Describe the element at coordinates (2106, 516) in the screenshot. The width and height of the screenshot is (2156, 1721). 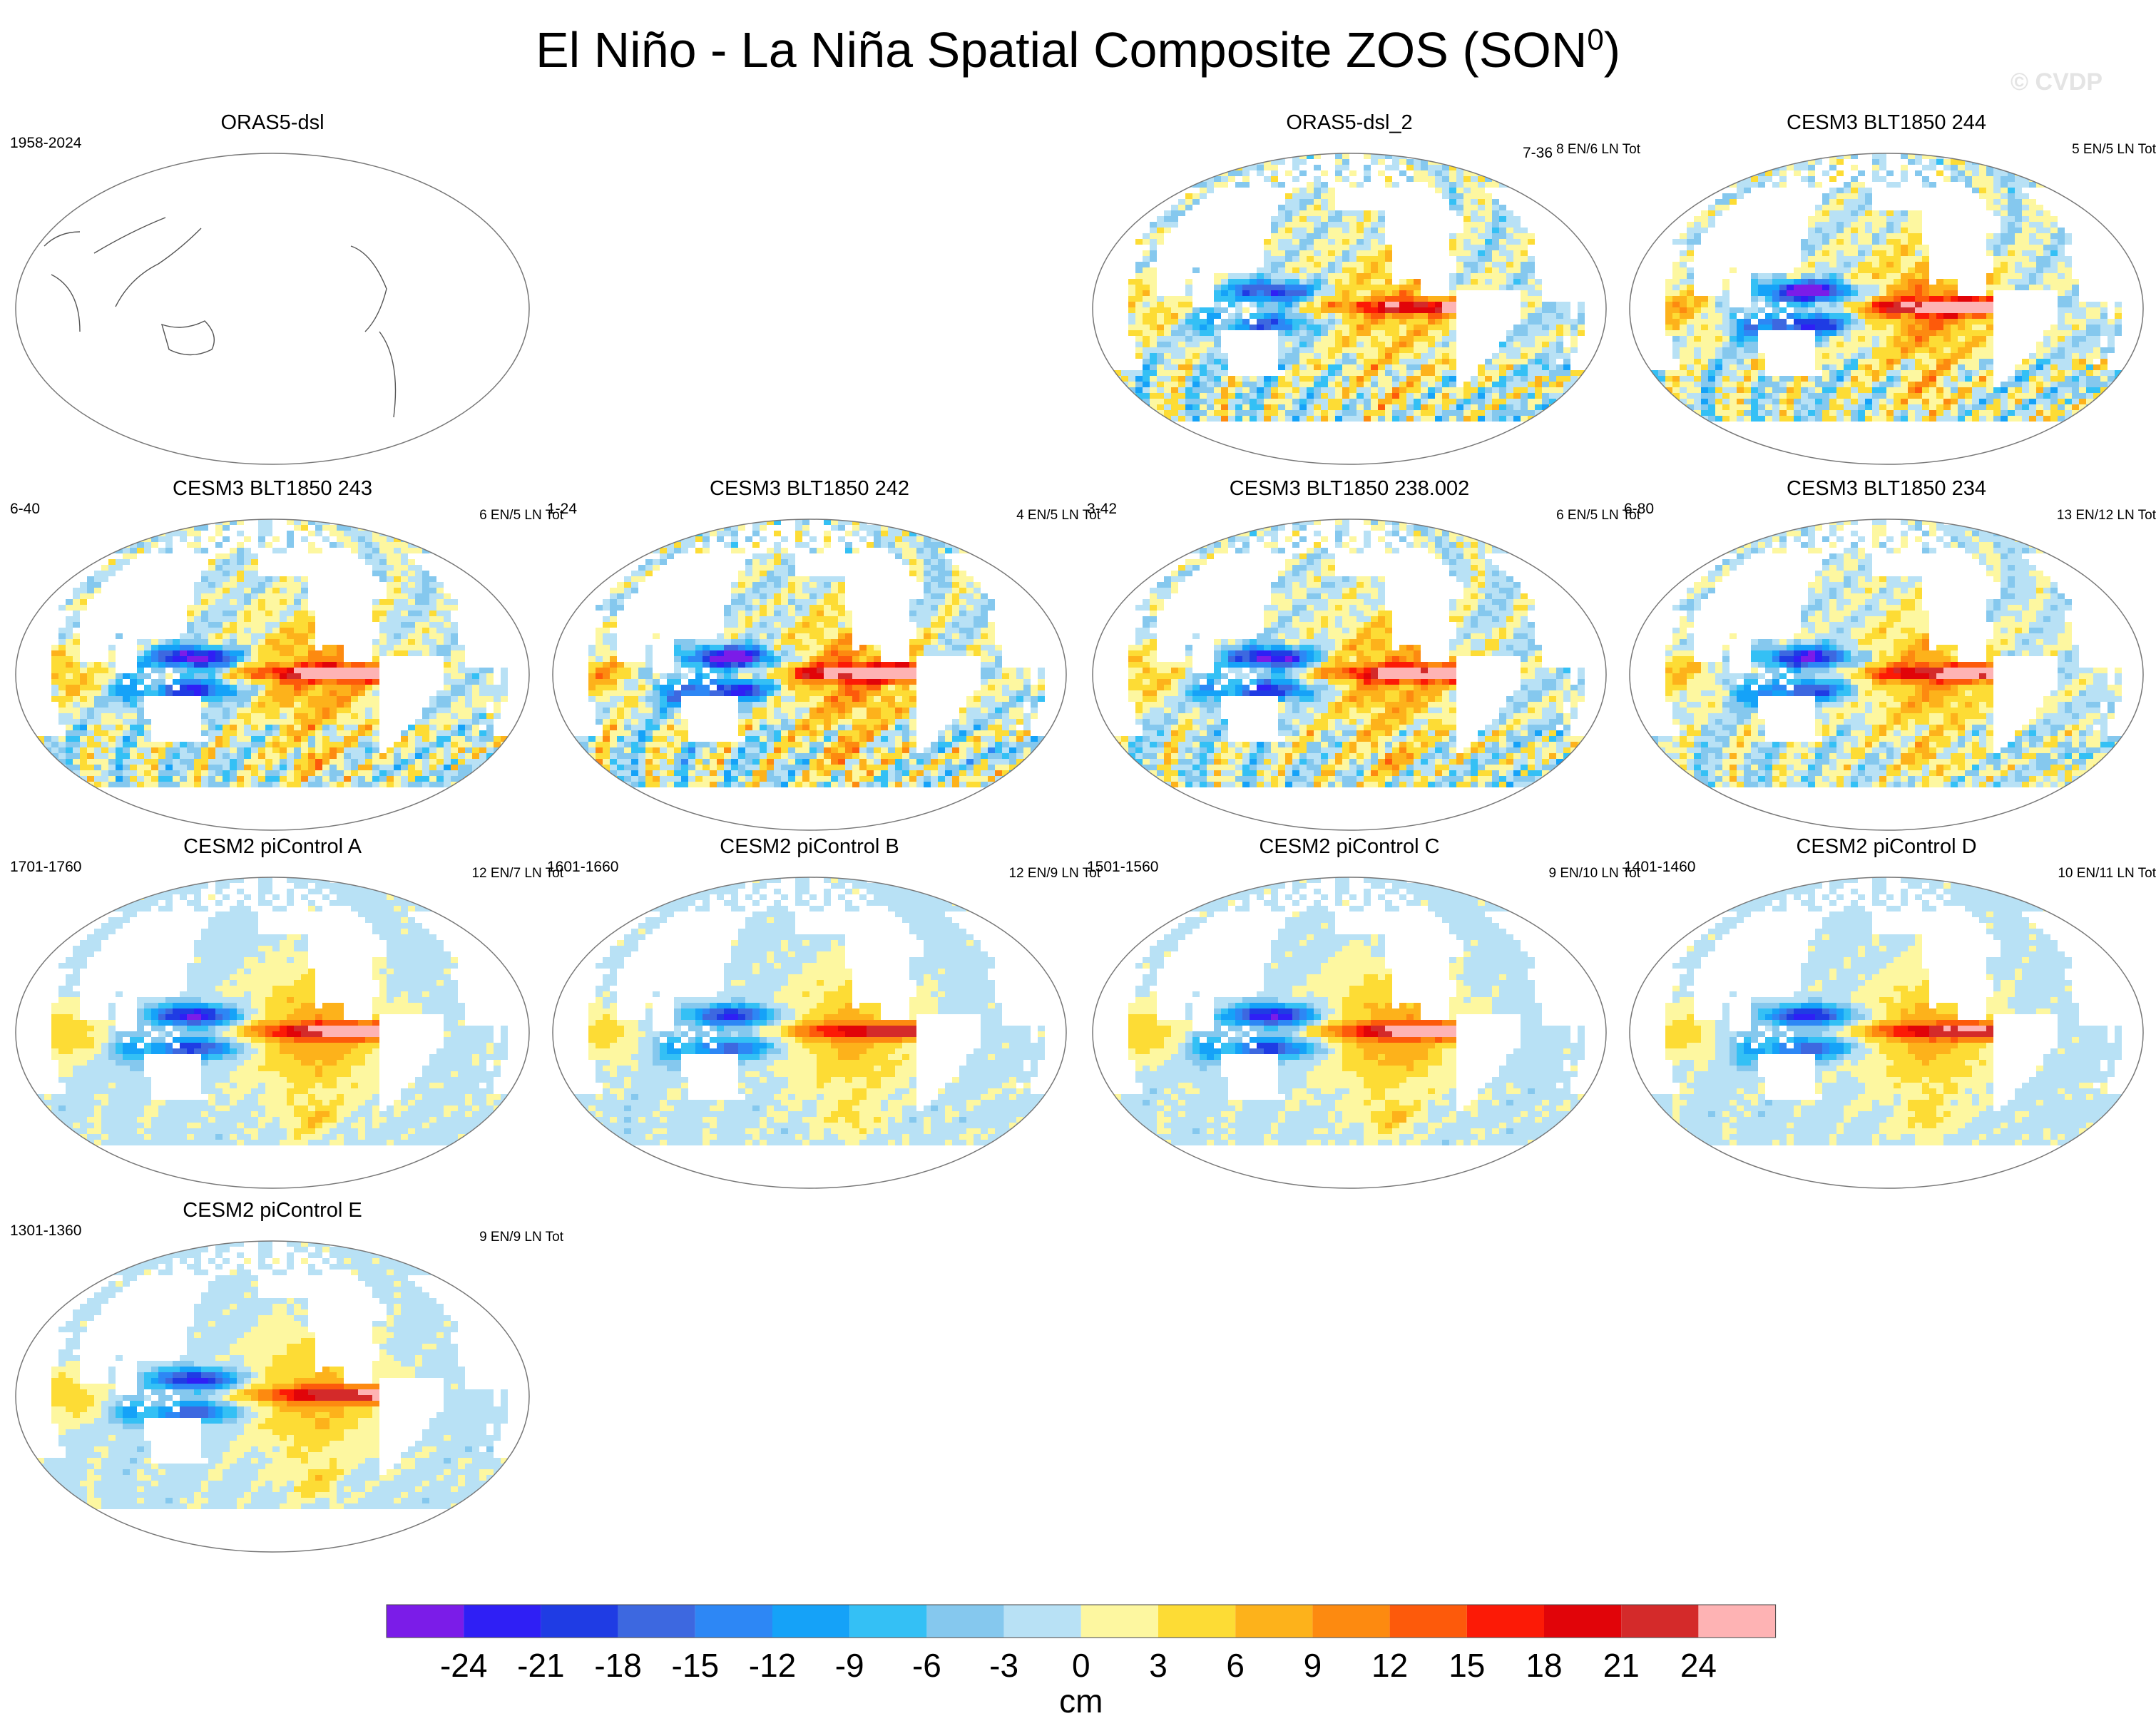
I see `panel-counts-label: 13 EN/12 LN Tot` at that location.